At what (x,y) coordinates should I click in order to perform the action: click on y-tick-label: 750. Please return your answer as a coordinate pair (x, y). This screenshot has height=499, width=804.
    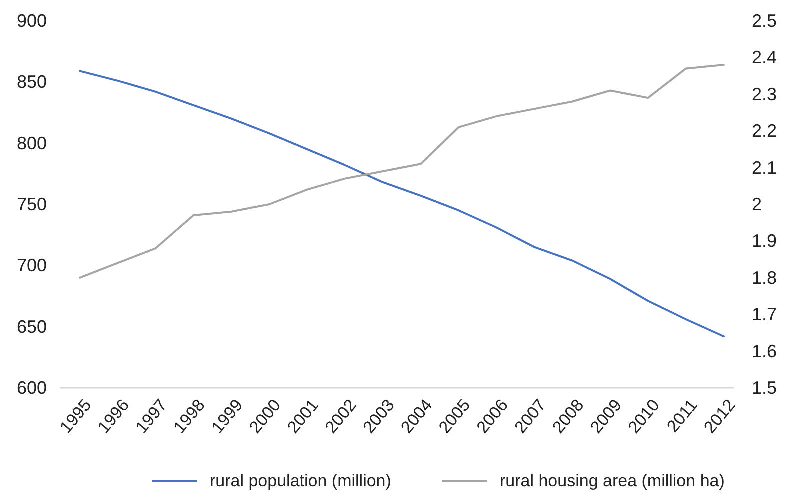
    Looking at the image, I should click on (32, 204).